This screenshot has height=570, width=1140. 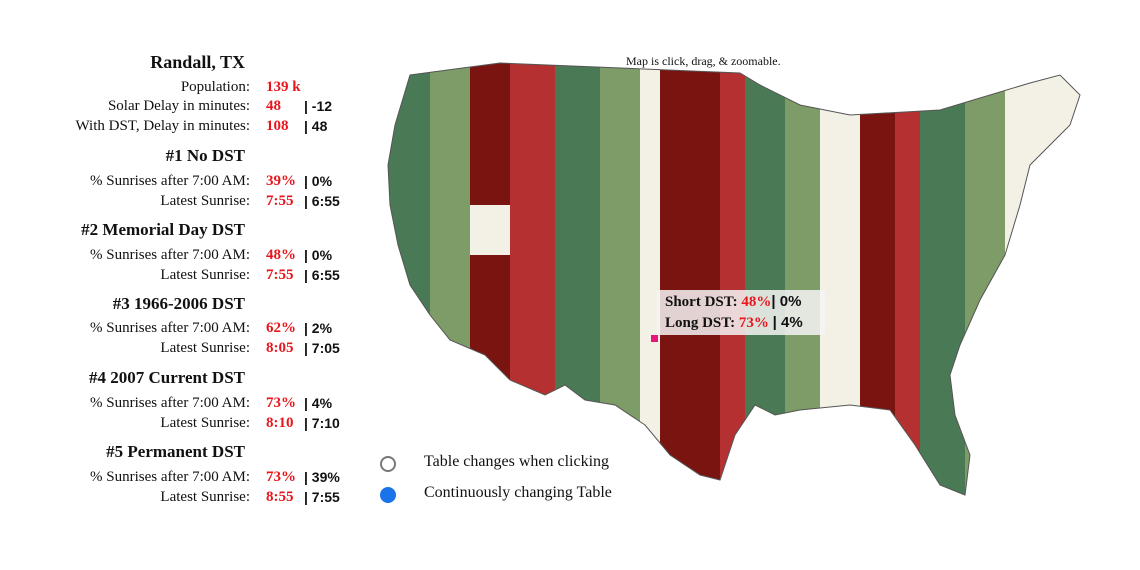 I want to click on scenario-pct-row: % Sunrises after 7:00 AM: 48% | 0%, so click(x=180, y=257).